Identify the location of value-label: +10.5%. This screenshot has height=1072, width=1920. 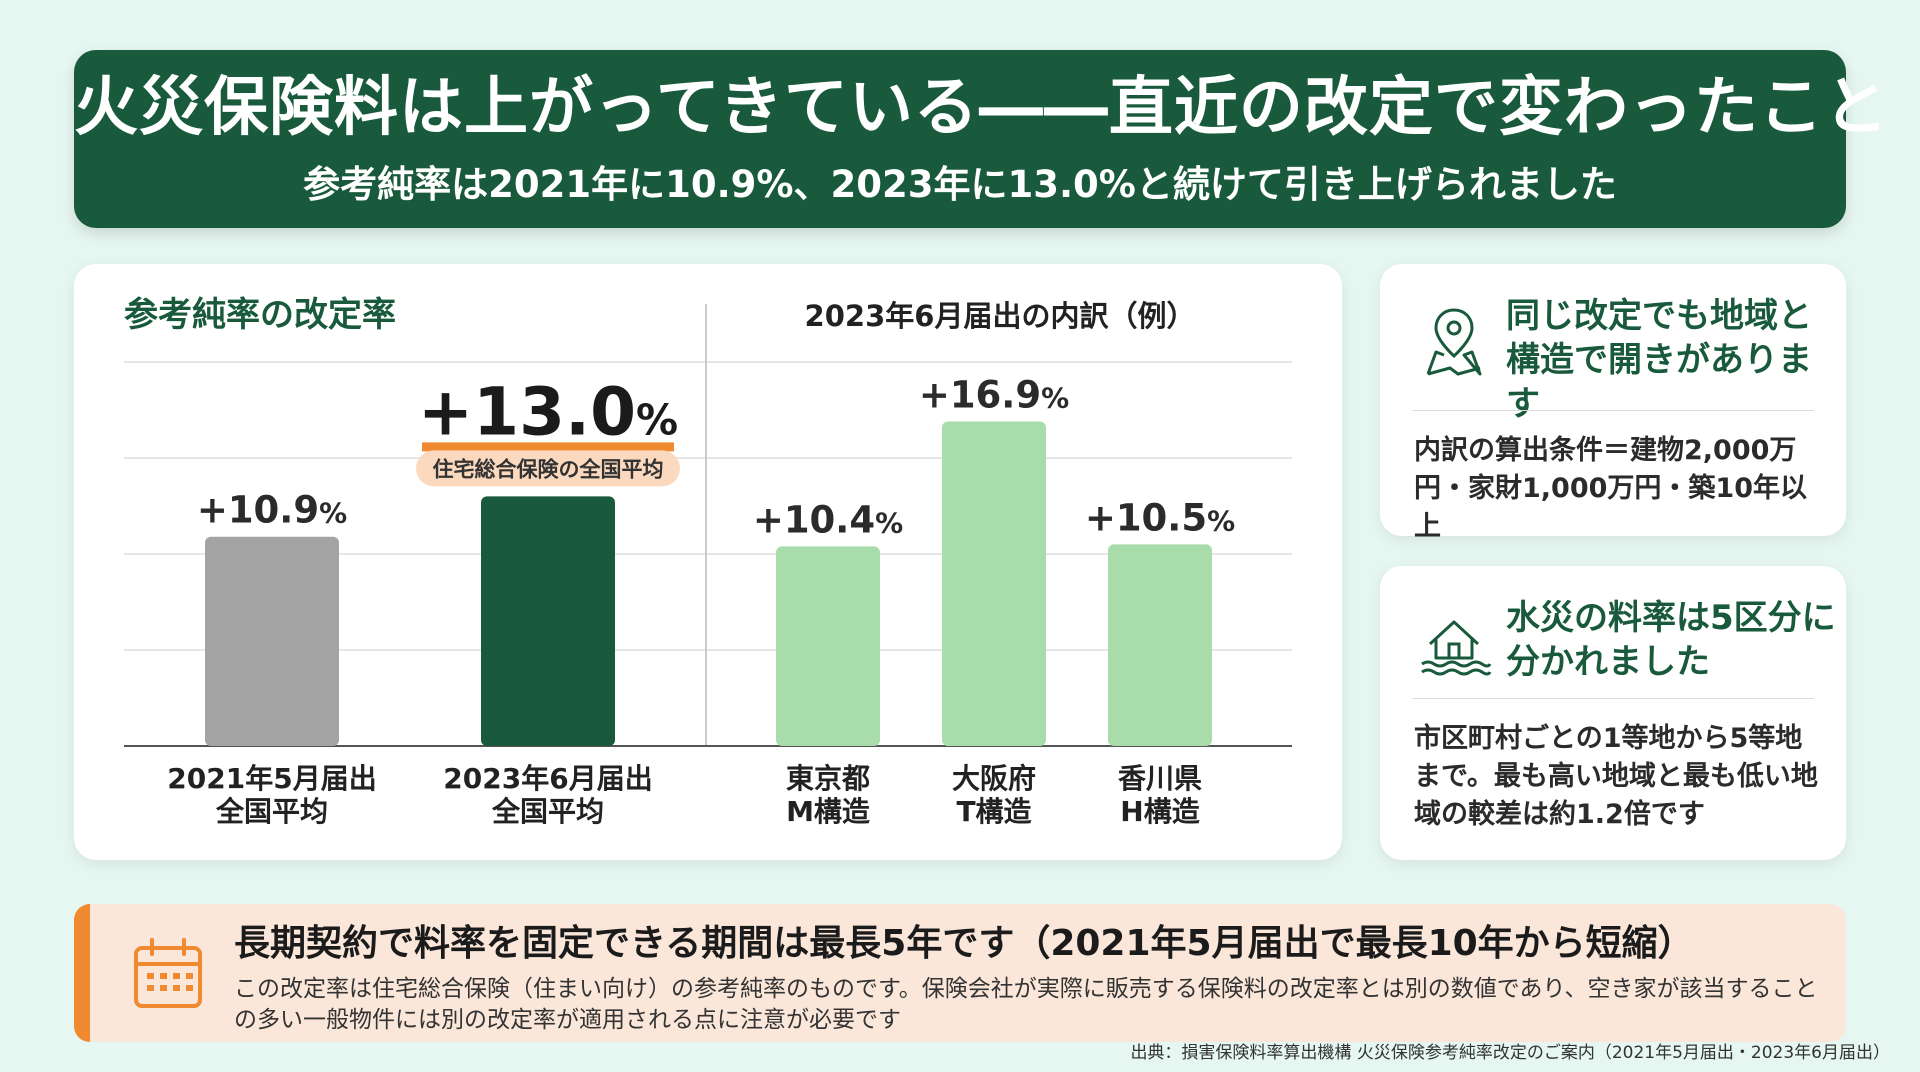
(1160, 517).